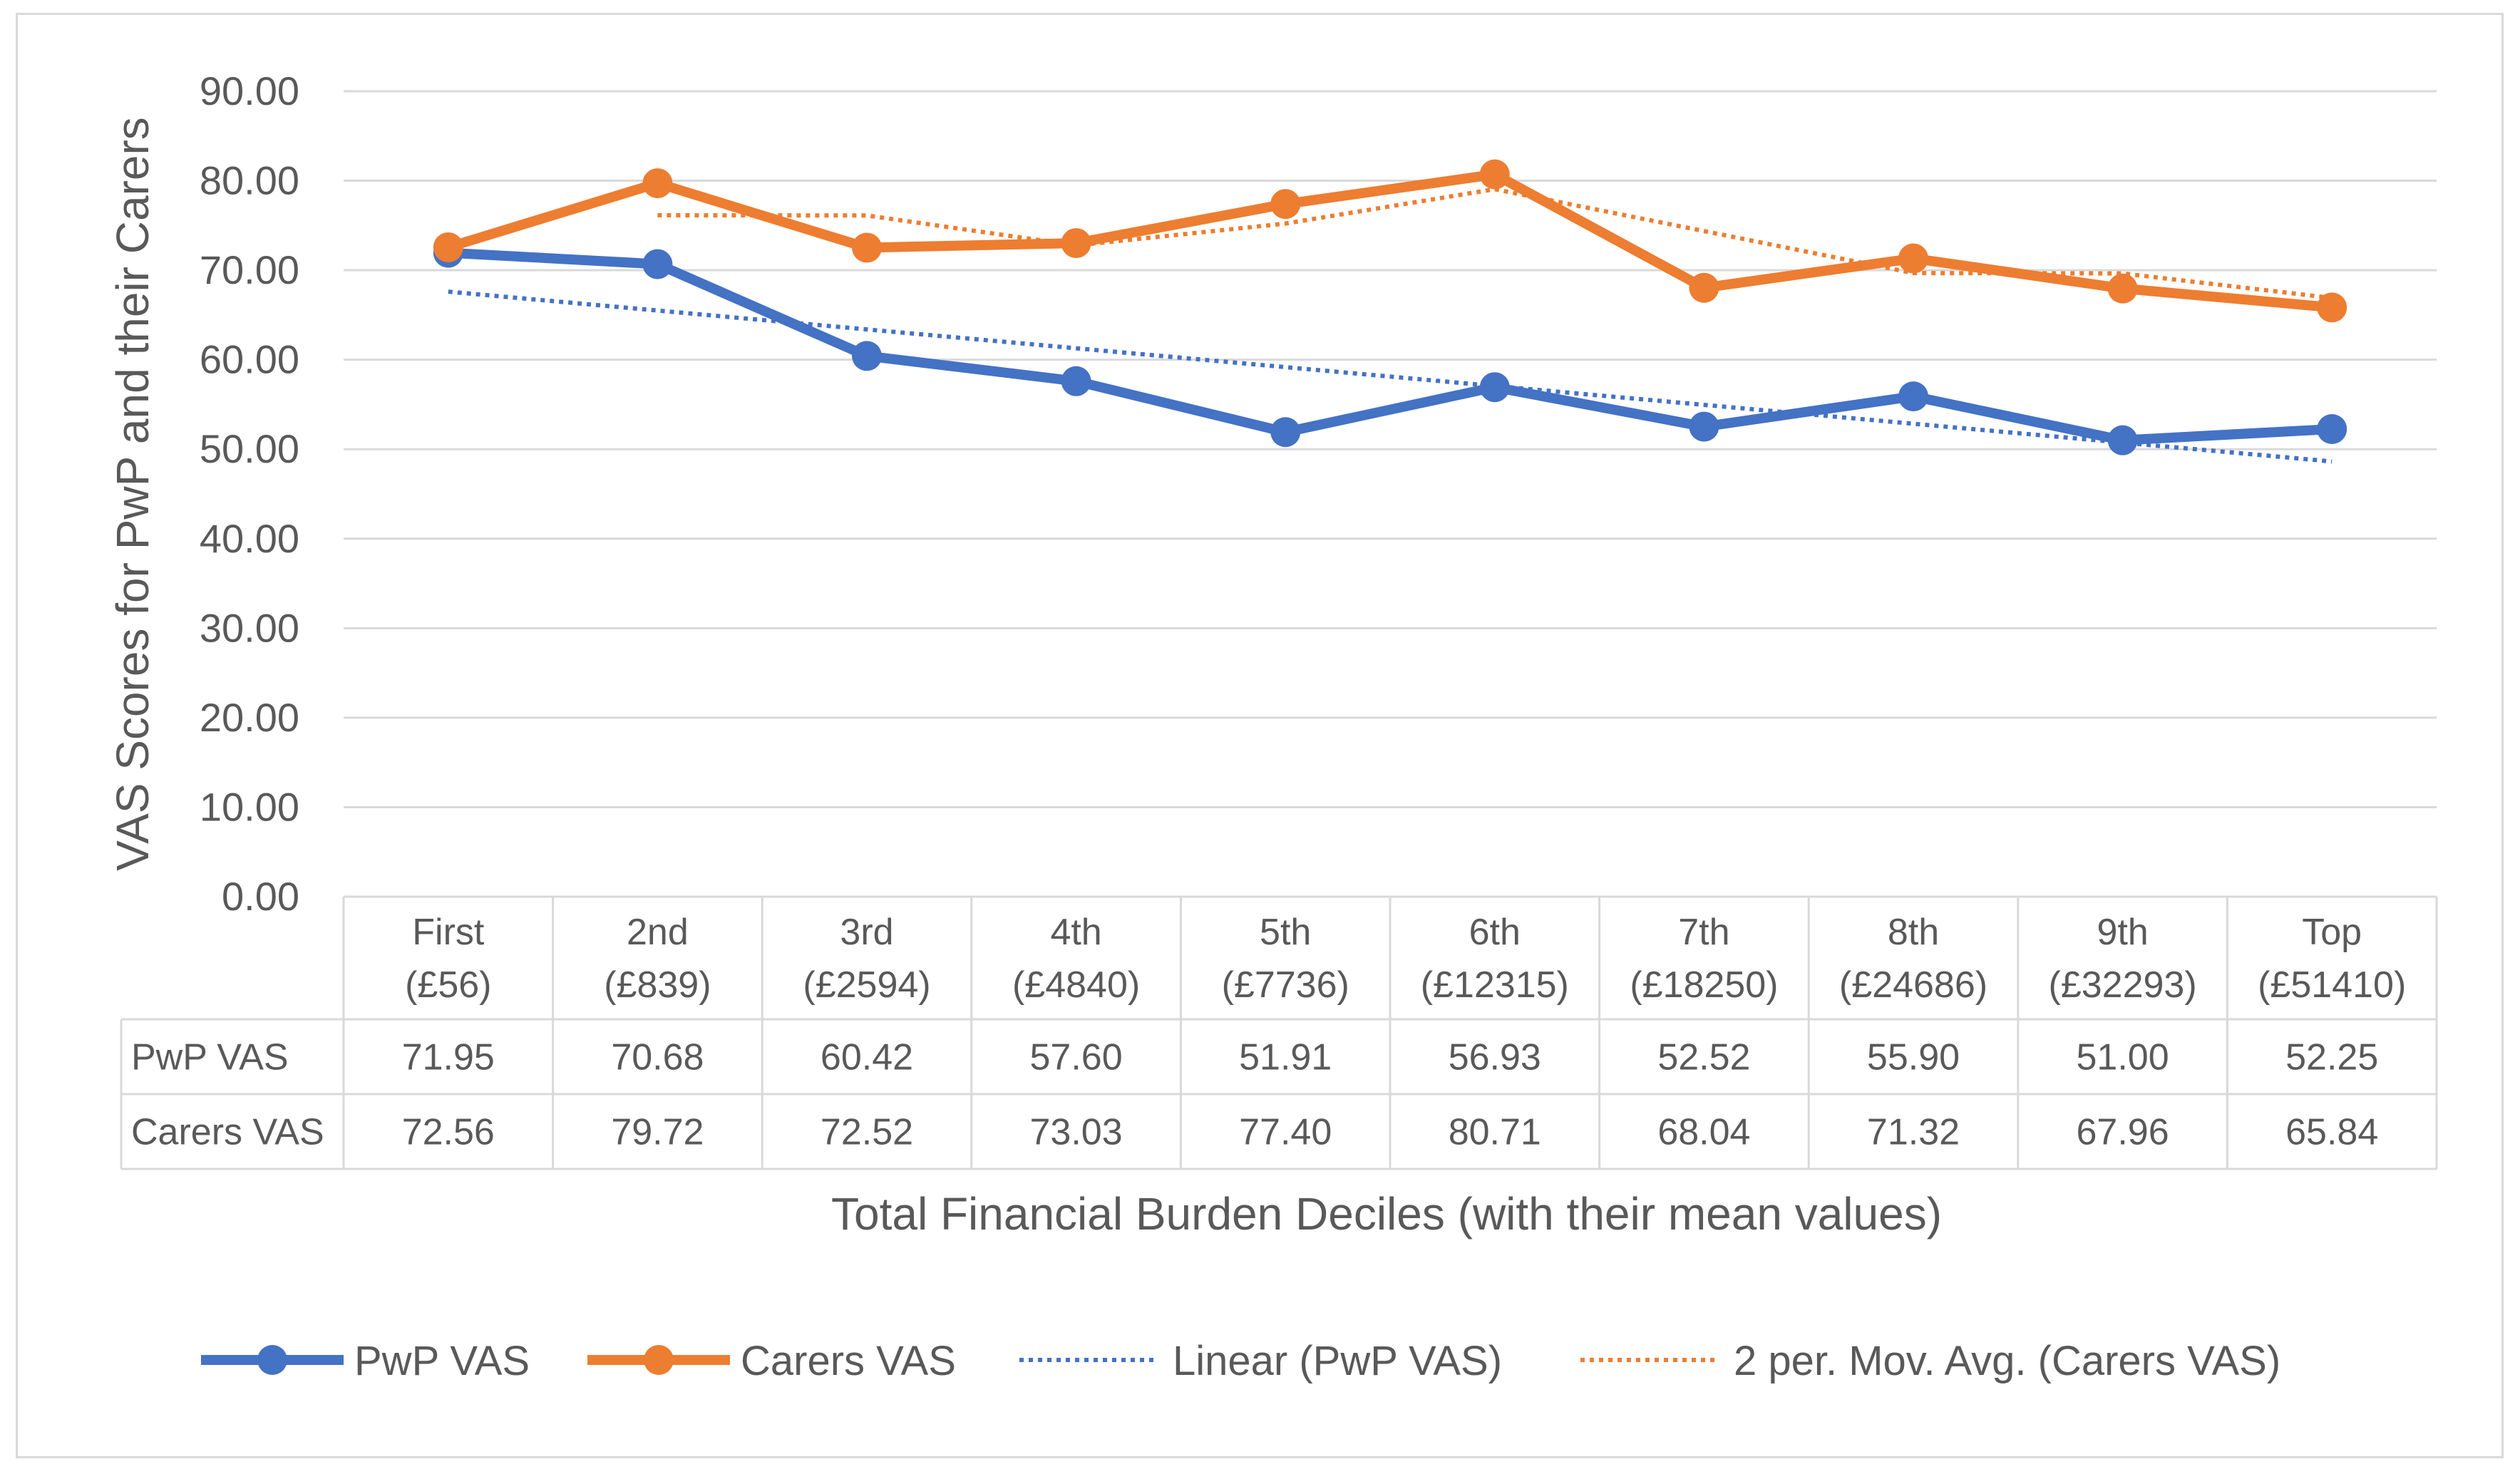 The width and height of the screenshot is (2520, 1474). I want to click on table-cell: 72.56, so click(448, 1132).